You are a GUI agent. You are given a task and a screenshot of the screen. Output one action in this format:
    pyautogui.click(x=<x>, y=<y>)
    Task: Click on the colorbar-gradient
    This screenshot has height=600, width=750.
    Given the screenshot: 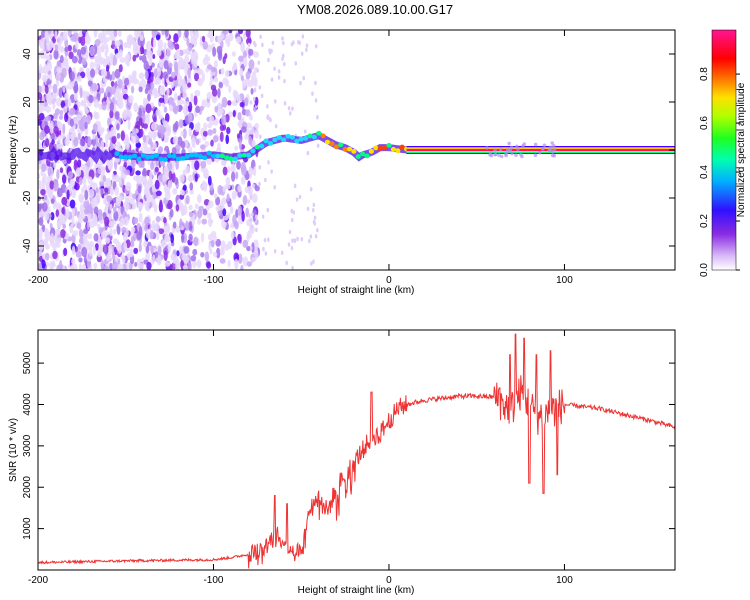 What is the action you would take?
    pyautogui.click(x=724, y=150)
    